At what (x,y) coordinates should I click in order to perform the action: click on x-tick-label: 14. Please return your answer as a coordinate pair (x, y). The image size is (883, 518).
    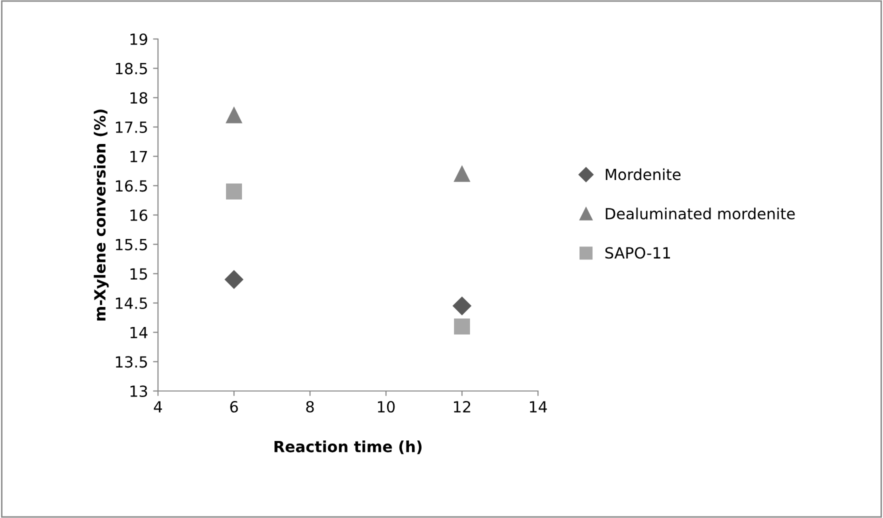
    Looking at the image, I should click on (538, 406).